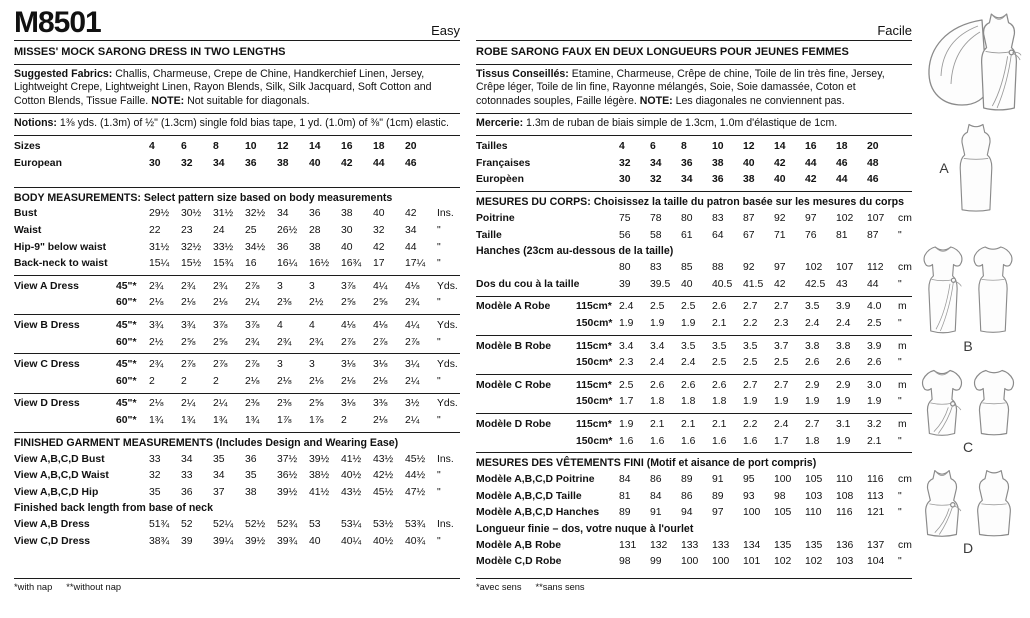 The image size is (1030, 618). Describe the element at coordinates (750, 424) in the screenshot. I see `row-value: 2.2` at that location.